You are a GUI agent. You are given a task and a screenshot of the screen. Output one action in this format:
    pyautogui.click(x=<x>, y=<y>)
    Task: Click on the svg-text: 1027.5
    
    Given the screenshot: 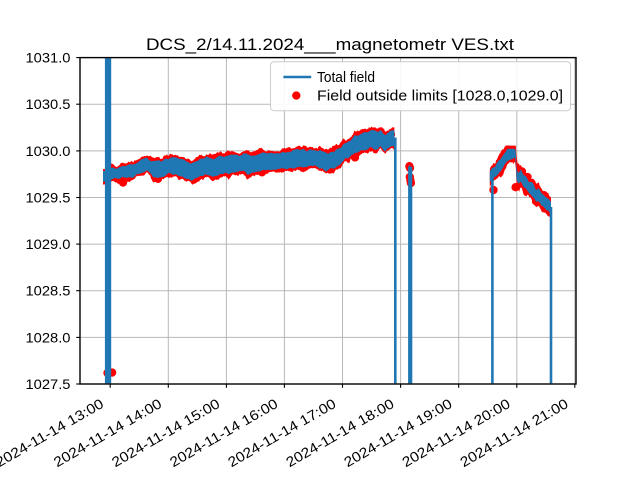 What is the action you would take?
    pyautogui.click(x=48, y=384)
    